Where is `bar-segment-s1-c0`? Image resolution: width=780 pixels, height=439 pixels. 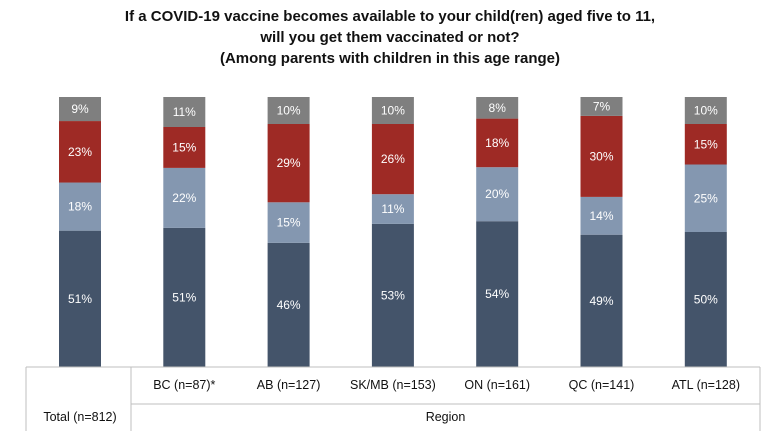
bar-segment-s1-c0 is located at coordinates (80, 206).